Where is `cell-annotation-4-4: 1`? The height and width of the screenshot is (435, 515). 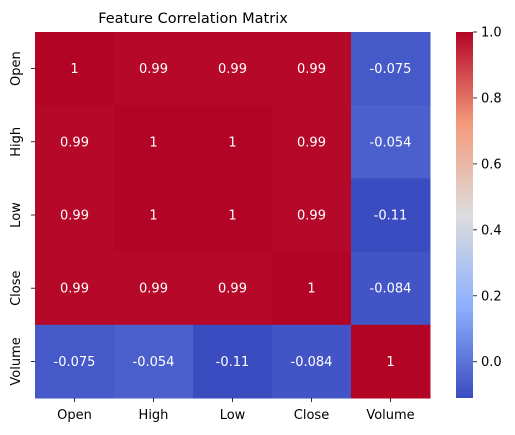 cell-annotation-4-4: 1 is located at coordinates (390, 362).